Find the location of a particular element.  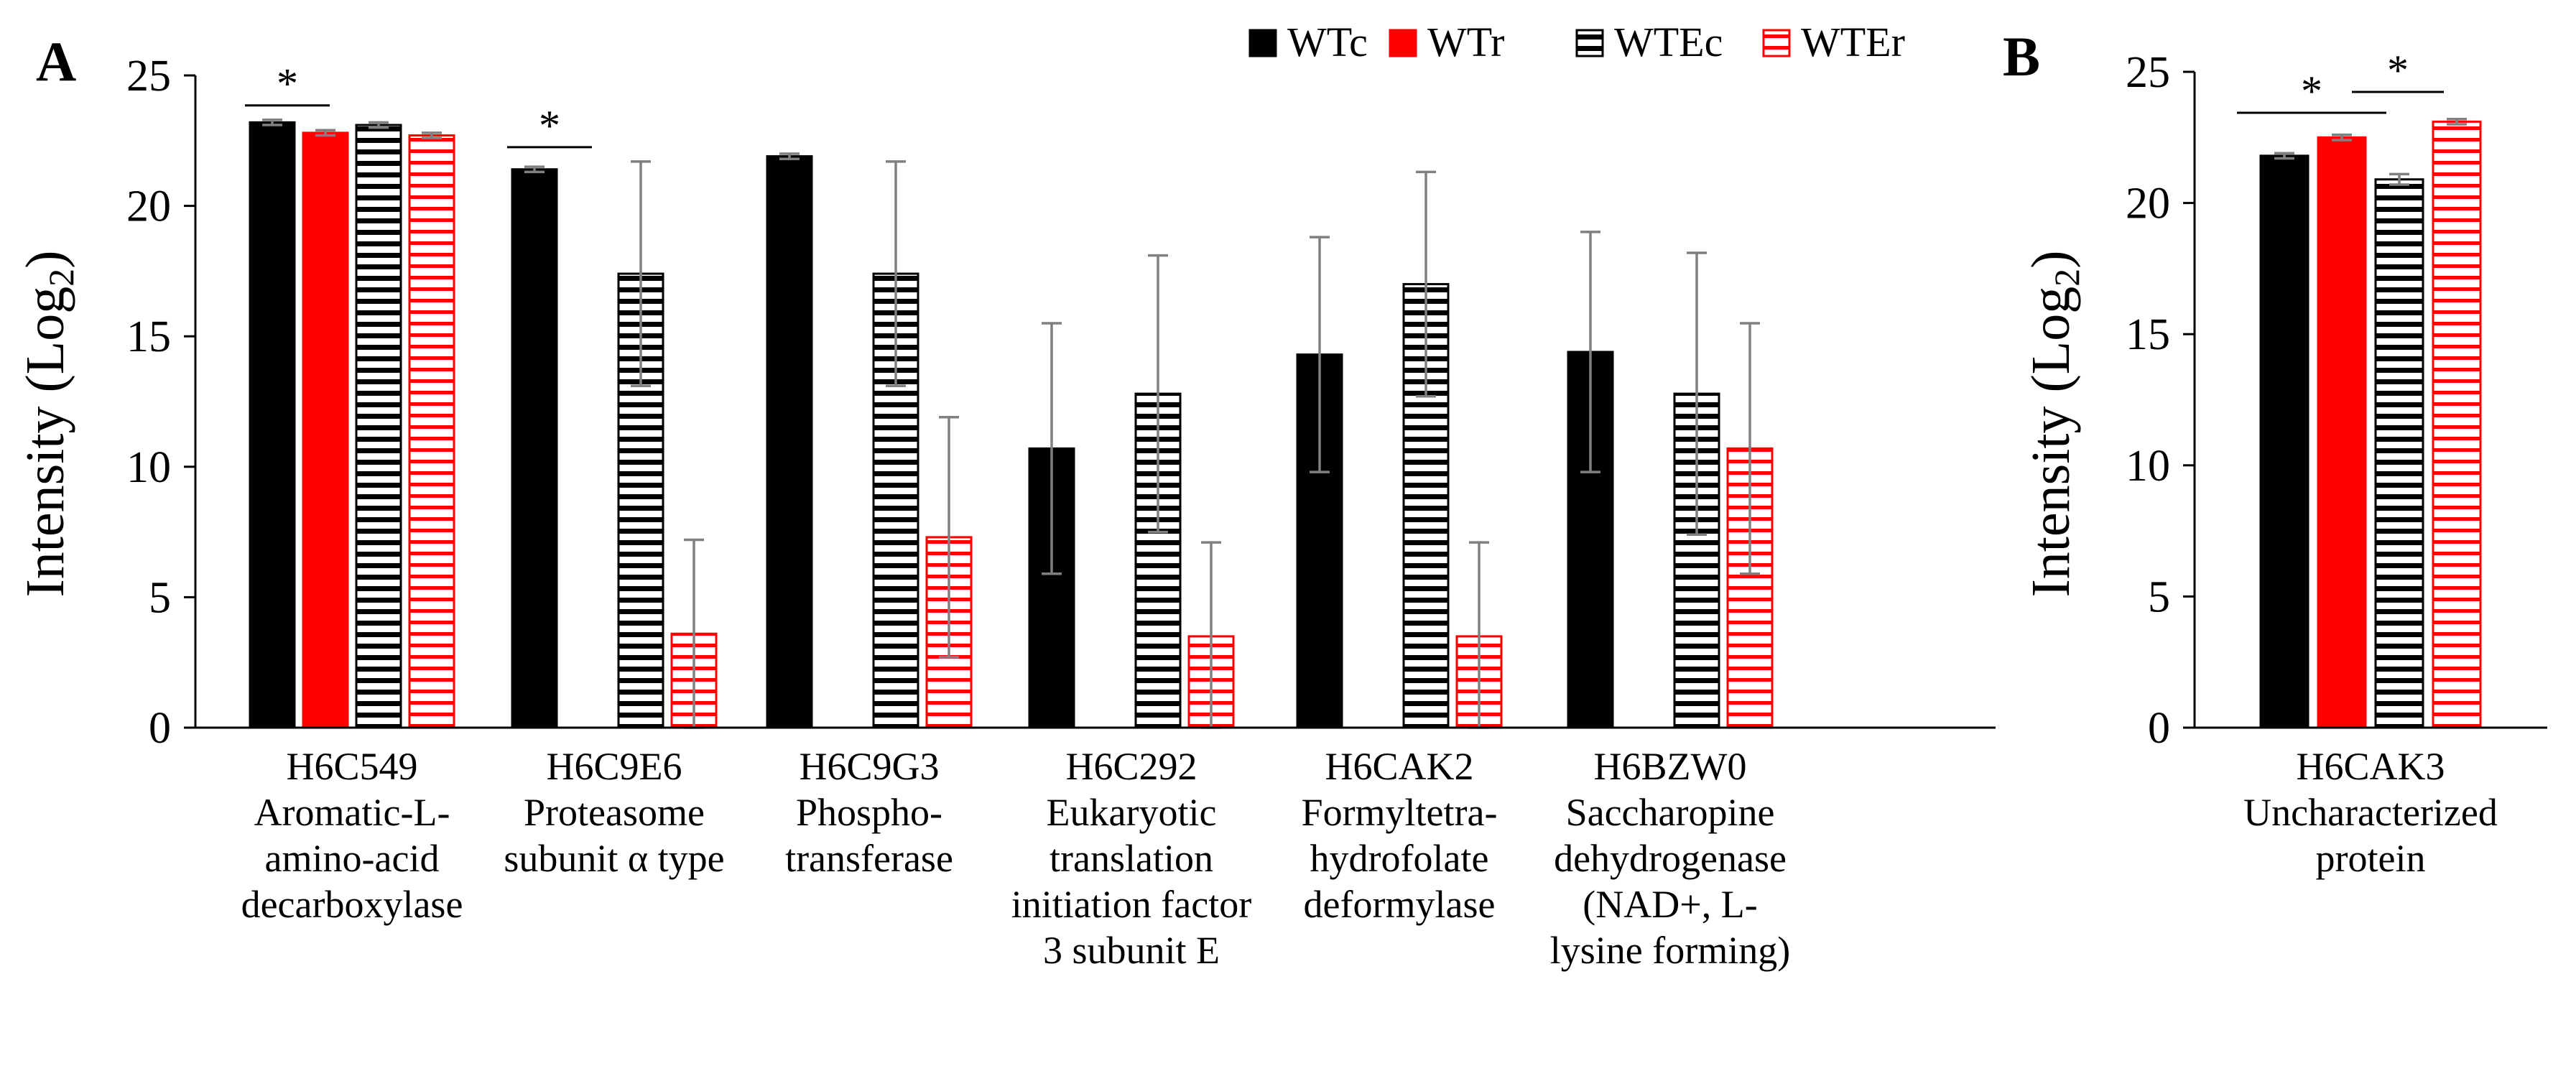

category-label-line: H6C9E6 is located at coordinates (614, 766).